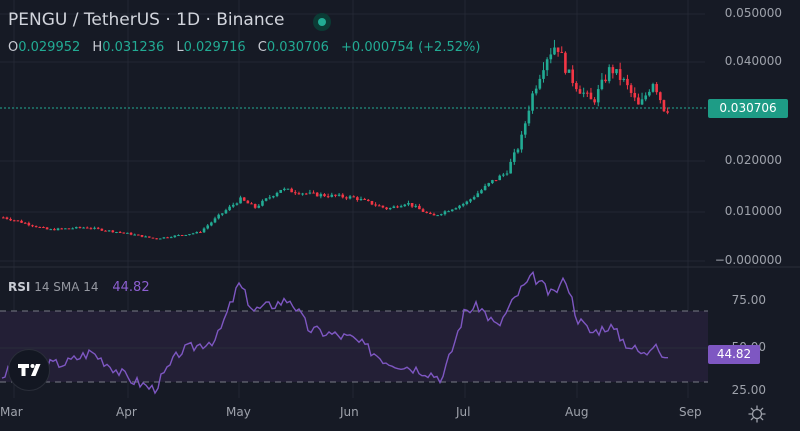 This screenshot has width=800, height=431. I want to click on price-axis-label: 0.040000, so click(753, 61).